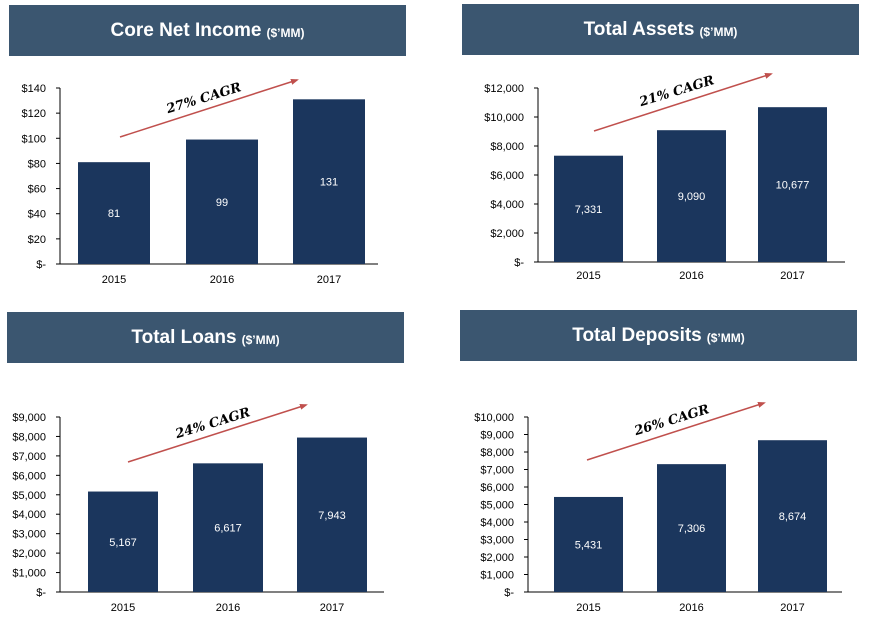 Image resolution: width=869 pixels, height=628 pixels. I want to click on cagr-label: 26% CAGR, so click(671, 420).